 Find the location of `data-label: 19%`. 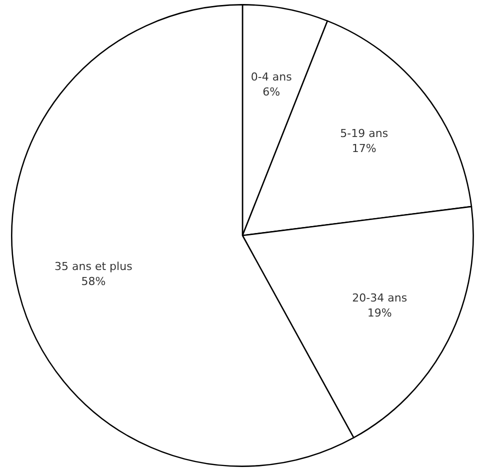

data-label: 19% is located at coordinates (379, 313).